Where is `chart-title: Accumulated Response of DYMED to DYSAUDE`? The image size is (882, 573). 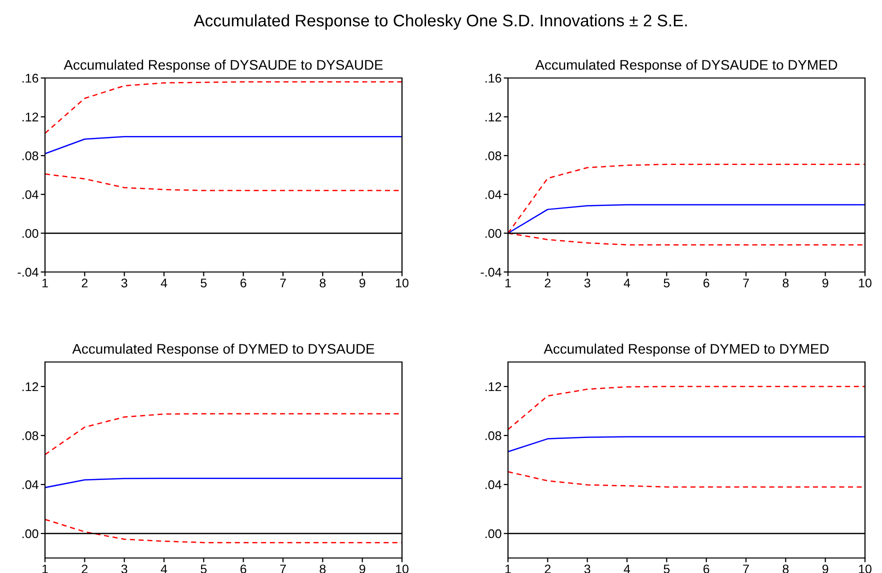
chart-title: Accumulated Response of DYMED to DYSAUDE is located at coordinates (223, 350).